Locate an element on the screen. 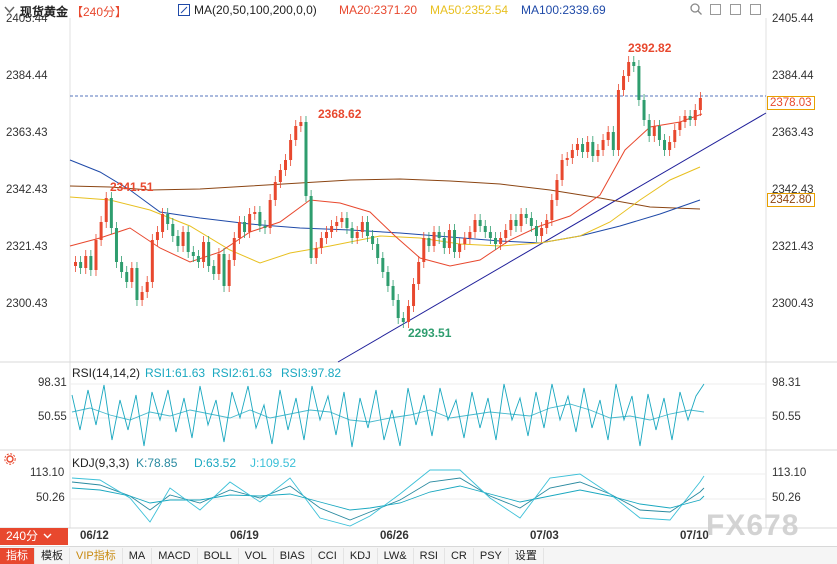 Image resolution: width=837 pixels, height=564 pixels. price-label-left: 2405.44 is located at coordinates (27, 19).